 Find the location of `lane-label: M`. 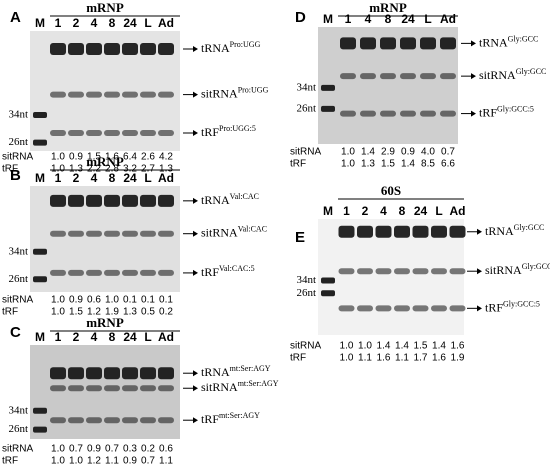

lane-label: M is located at coordinates (328, 19).